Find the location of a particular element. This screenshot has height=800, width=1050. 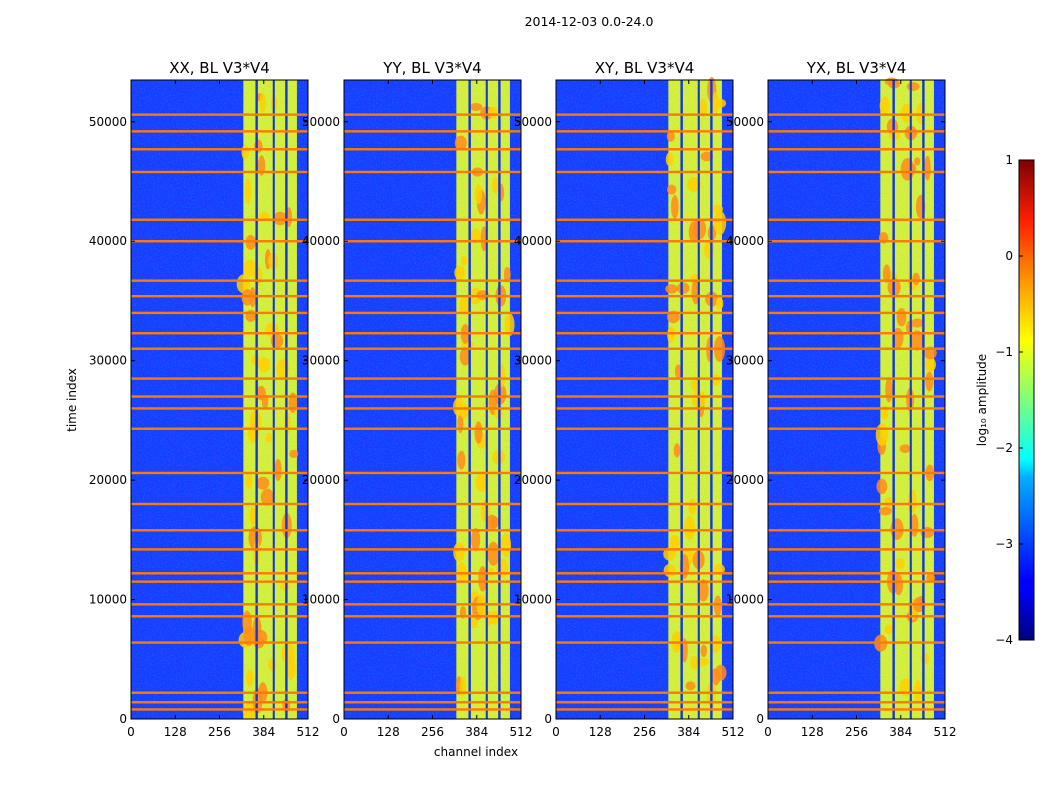

colorbar: 1 0 −1 −2 −3 −4 log₁₀ amplitude is located at coordinates (1005, 400).